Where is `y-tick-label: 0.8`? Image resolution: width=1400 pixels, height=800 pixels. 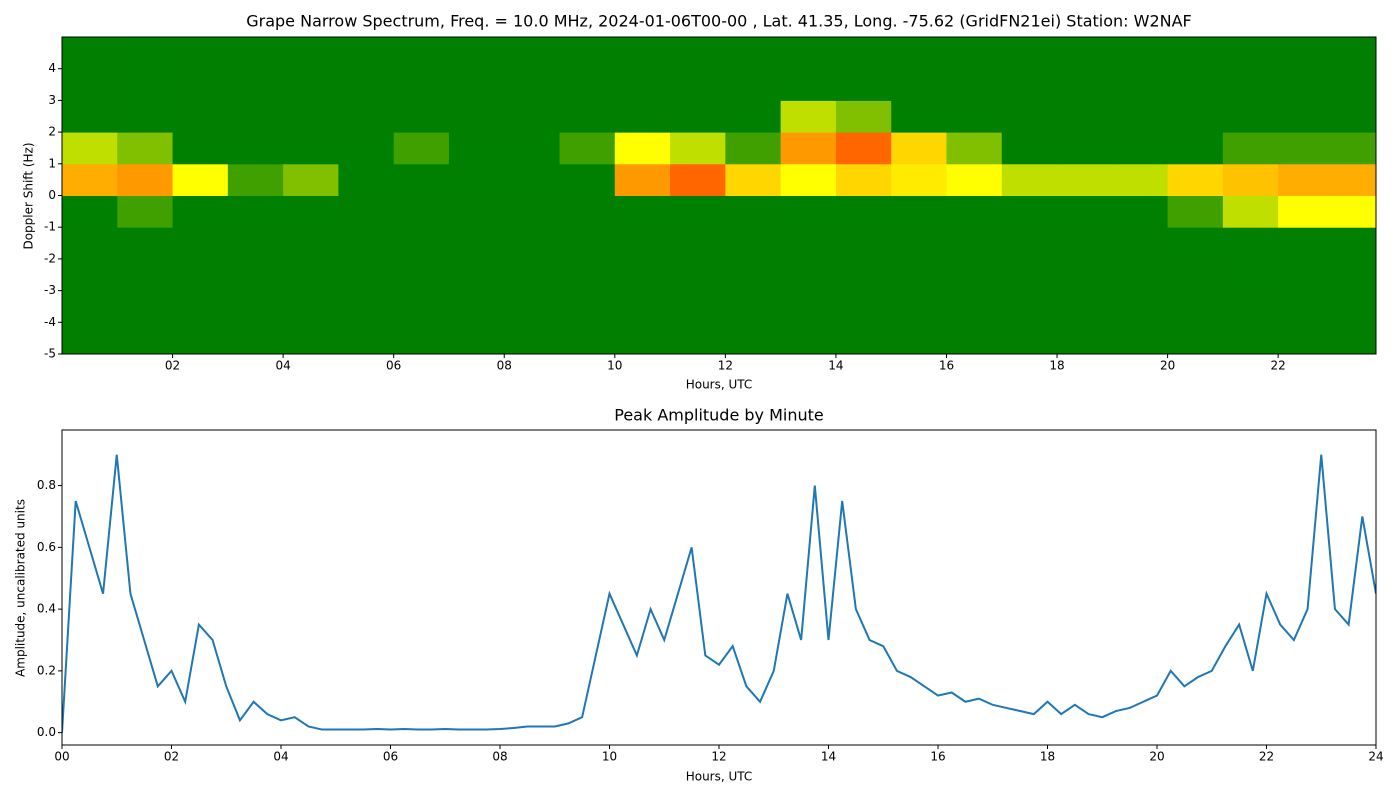 y-tick-label: 0.8 is located at coordinates (46, 485).